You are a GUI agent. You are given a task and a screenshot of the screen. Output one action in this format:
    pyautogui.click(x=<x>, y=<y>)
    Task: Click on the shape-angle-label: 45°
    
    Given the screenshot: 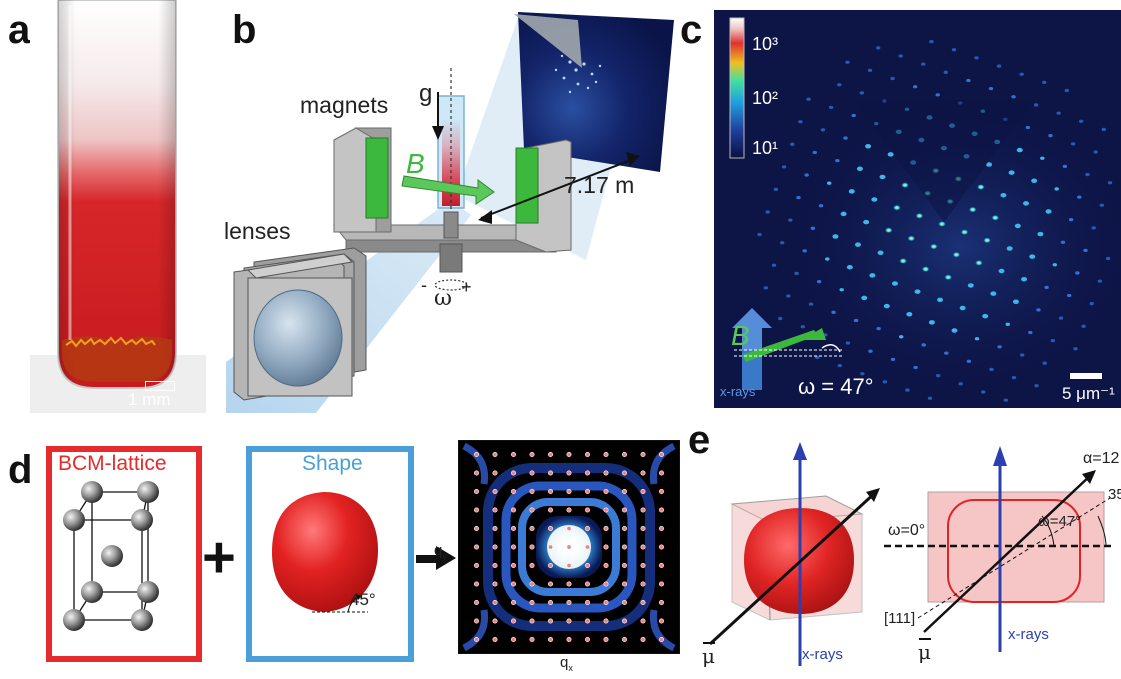 What is the action you would take?
    pyautogui.click(x=363, y=599)
    